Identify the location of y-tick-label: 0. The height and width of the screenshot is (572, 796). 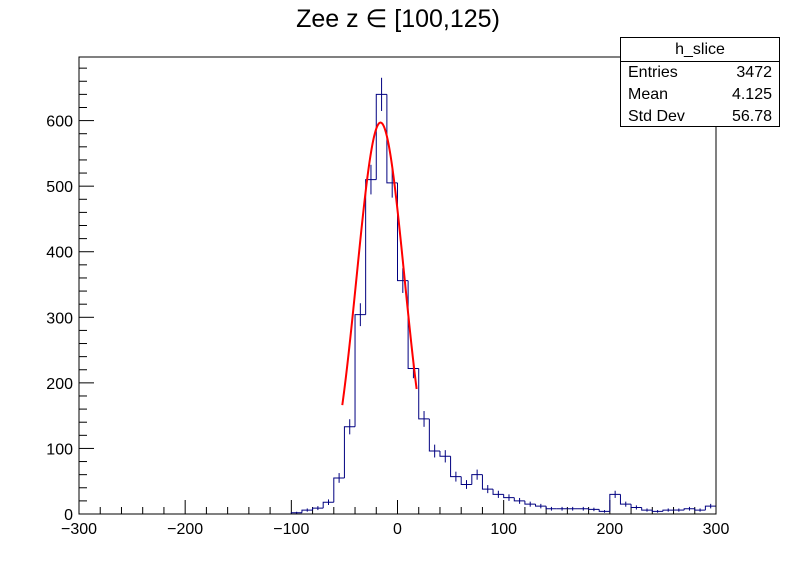
(68, 515).